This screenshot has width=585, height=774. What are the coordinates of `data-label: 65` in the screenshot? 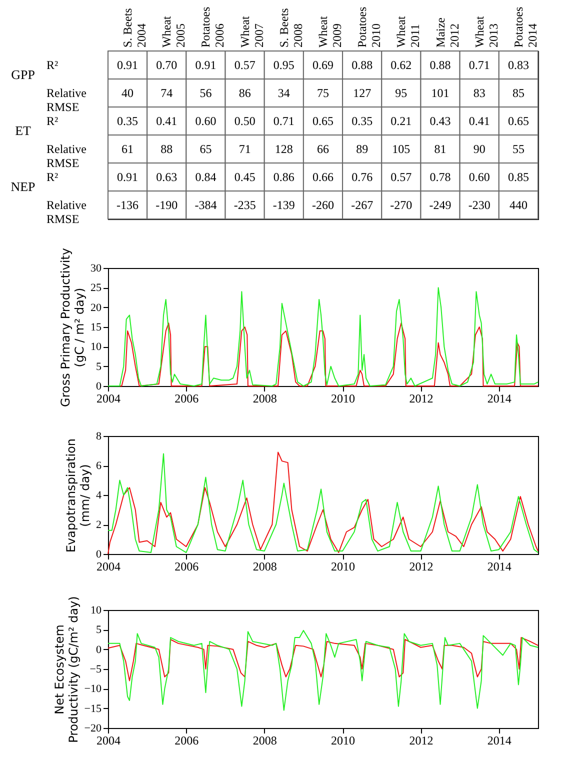 It's located at (206, 149).